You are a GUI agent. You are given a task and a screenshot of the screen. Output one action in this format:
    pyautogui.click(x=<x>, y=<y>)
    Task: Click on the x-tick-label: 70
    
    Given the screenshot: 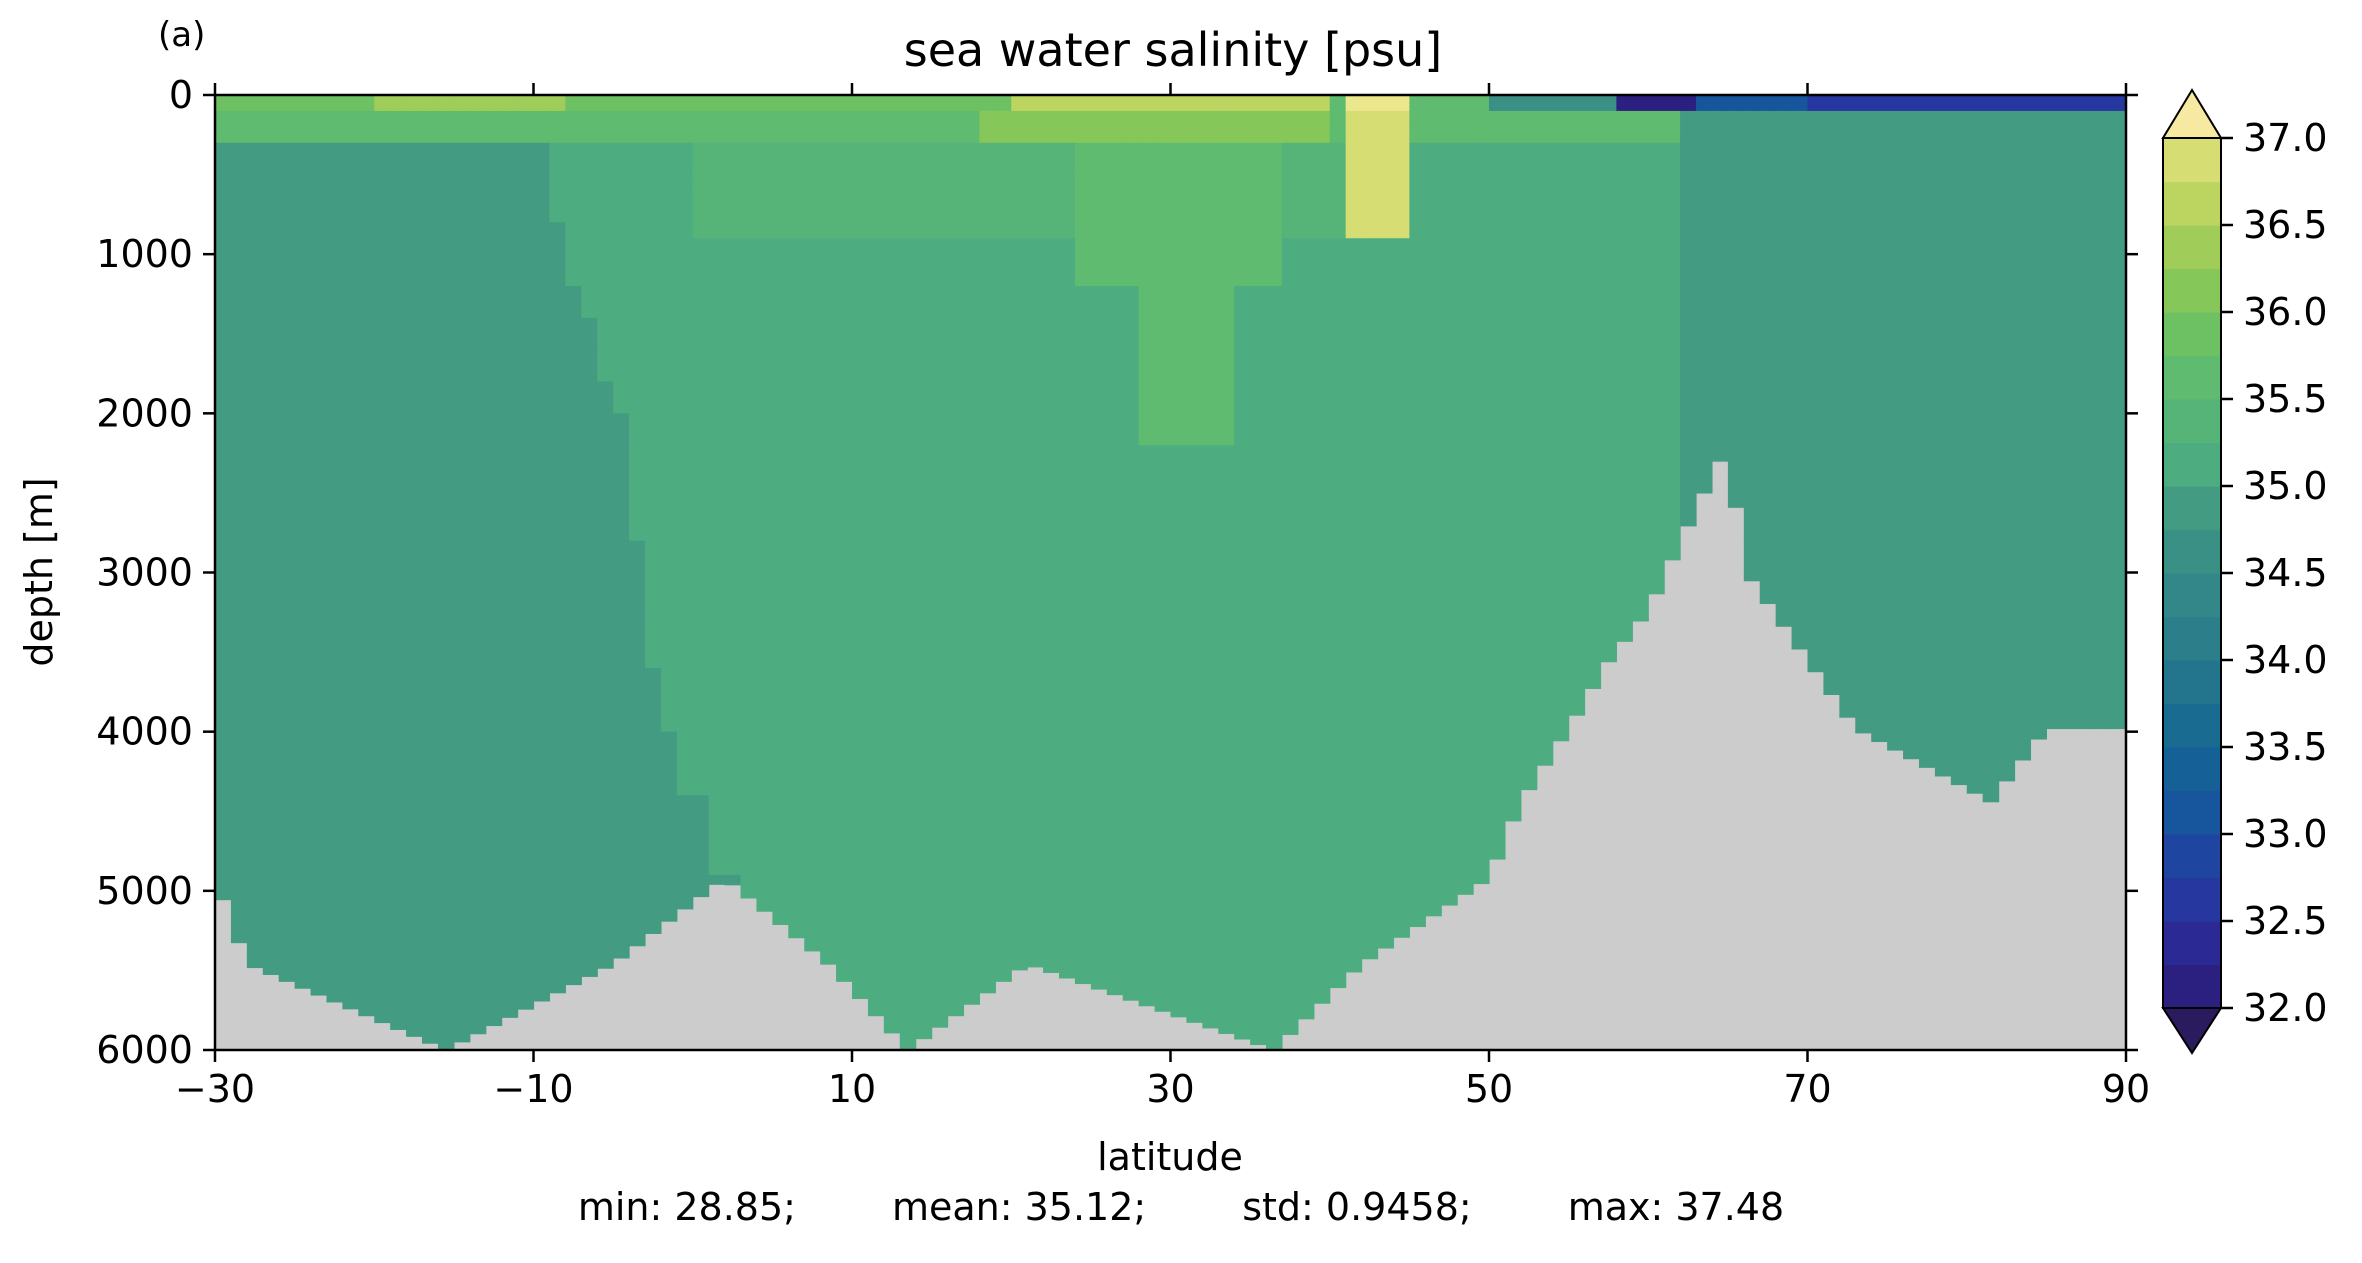 What is the action you would take?
    pyautogui.click(x=1807, y=1089)
    